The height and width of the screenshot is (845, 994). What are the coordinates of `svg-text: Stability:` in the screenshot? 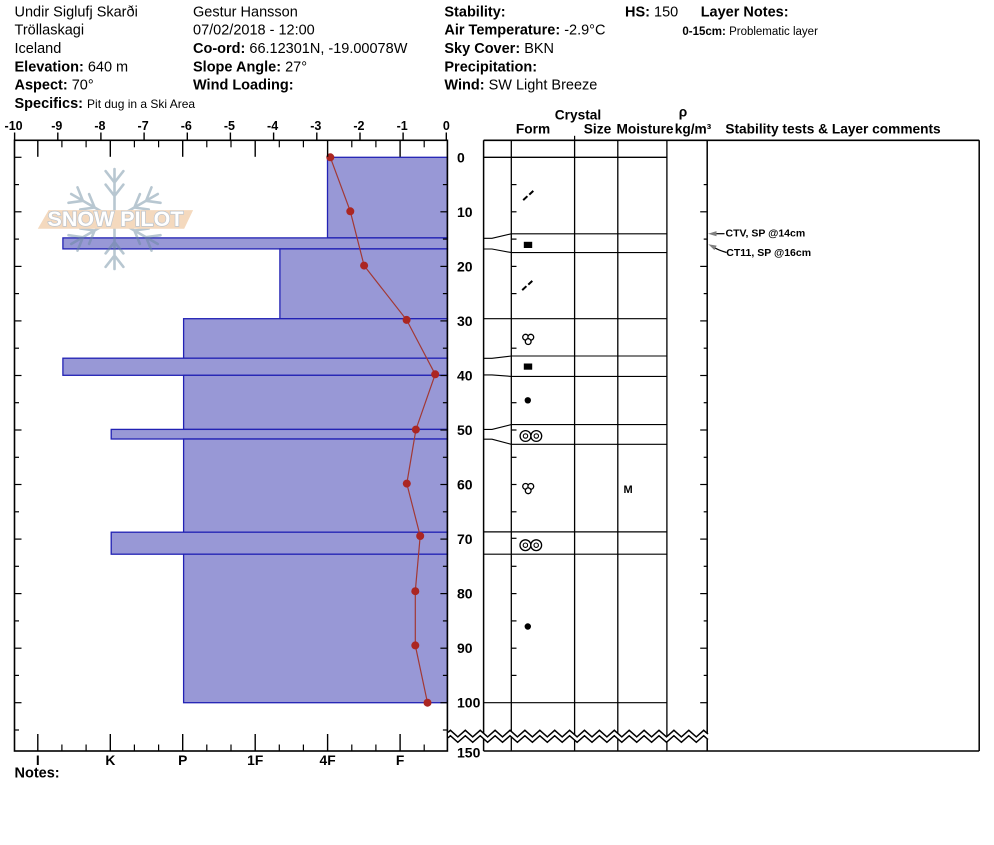 It's located at (474, 12).